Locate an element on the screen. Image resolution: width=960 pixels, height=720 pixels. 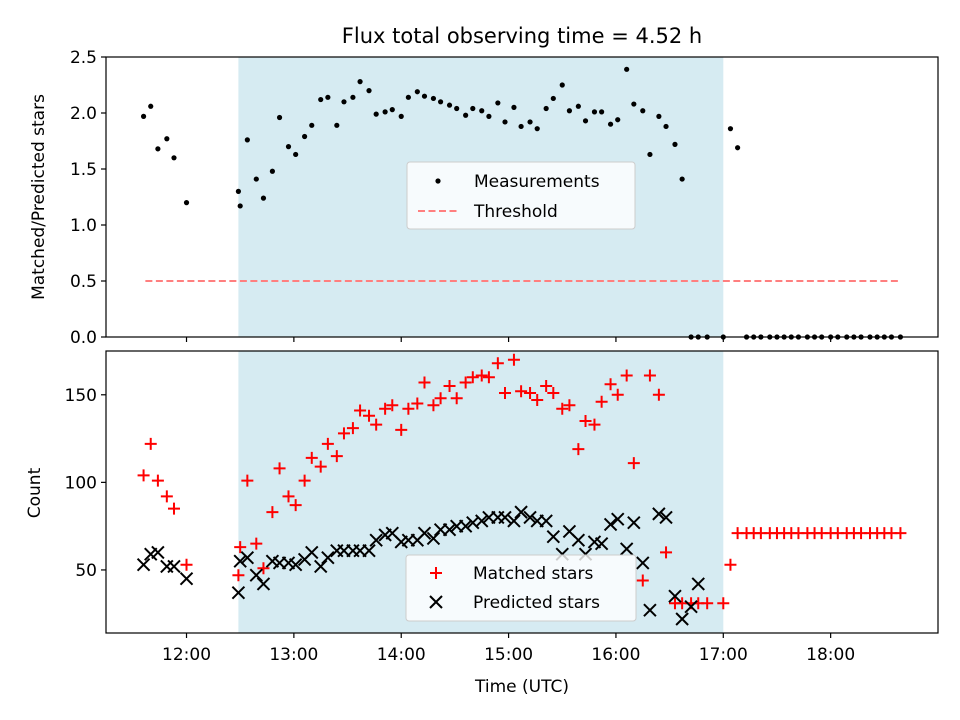
bottom-xtick-label: 18:00 is located at coordinates (830, 655).